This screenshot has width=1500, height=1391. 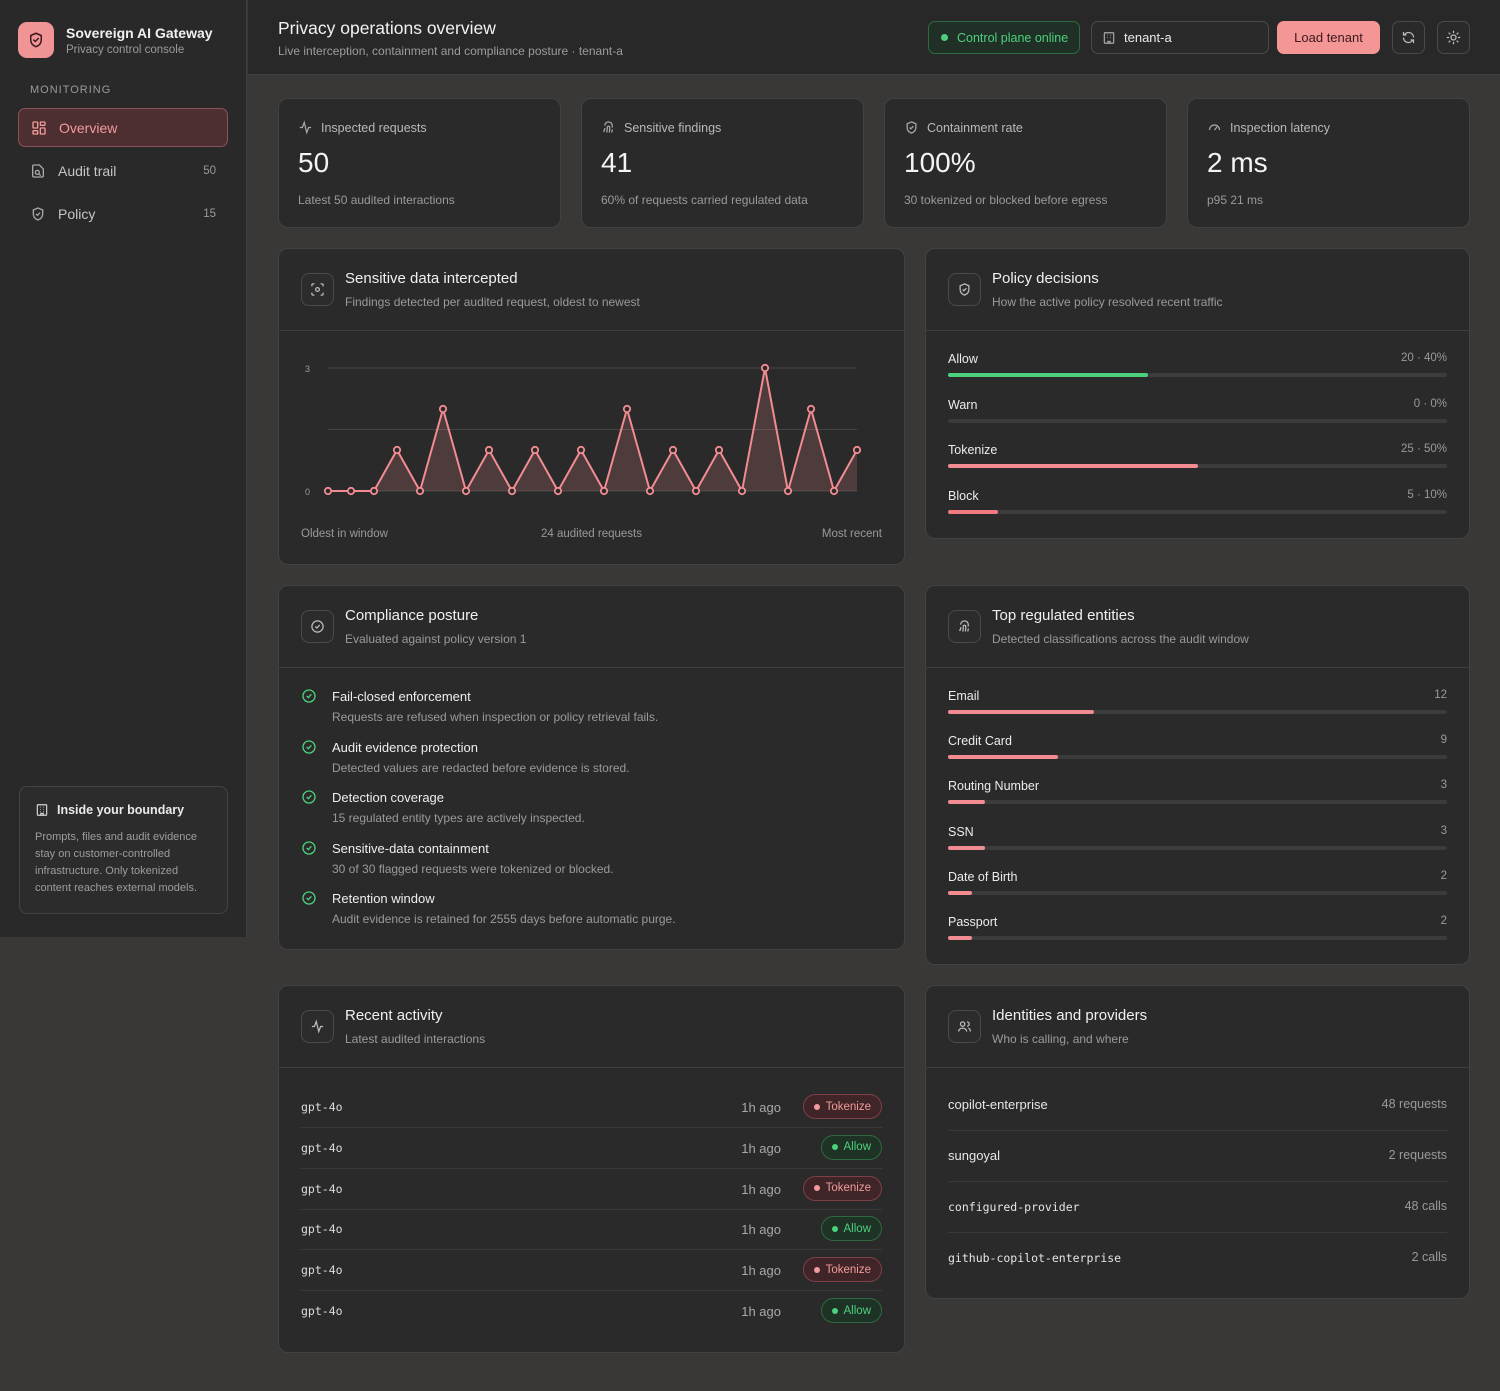 I want to click on stat-label: Inspection latency, so click(x=1280, y=127).